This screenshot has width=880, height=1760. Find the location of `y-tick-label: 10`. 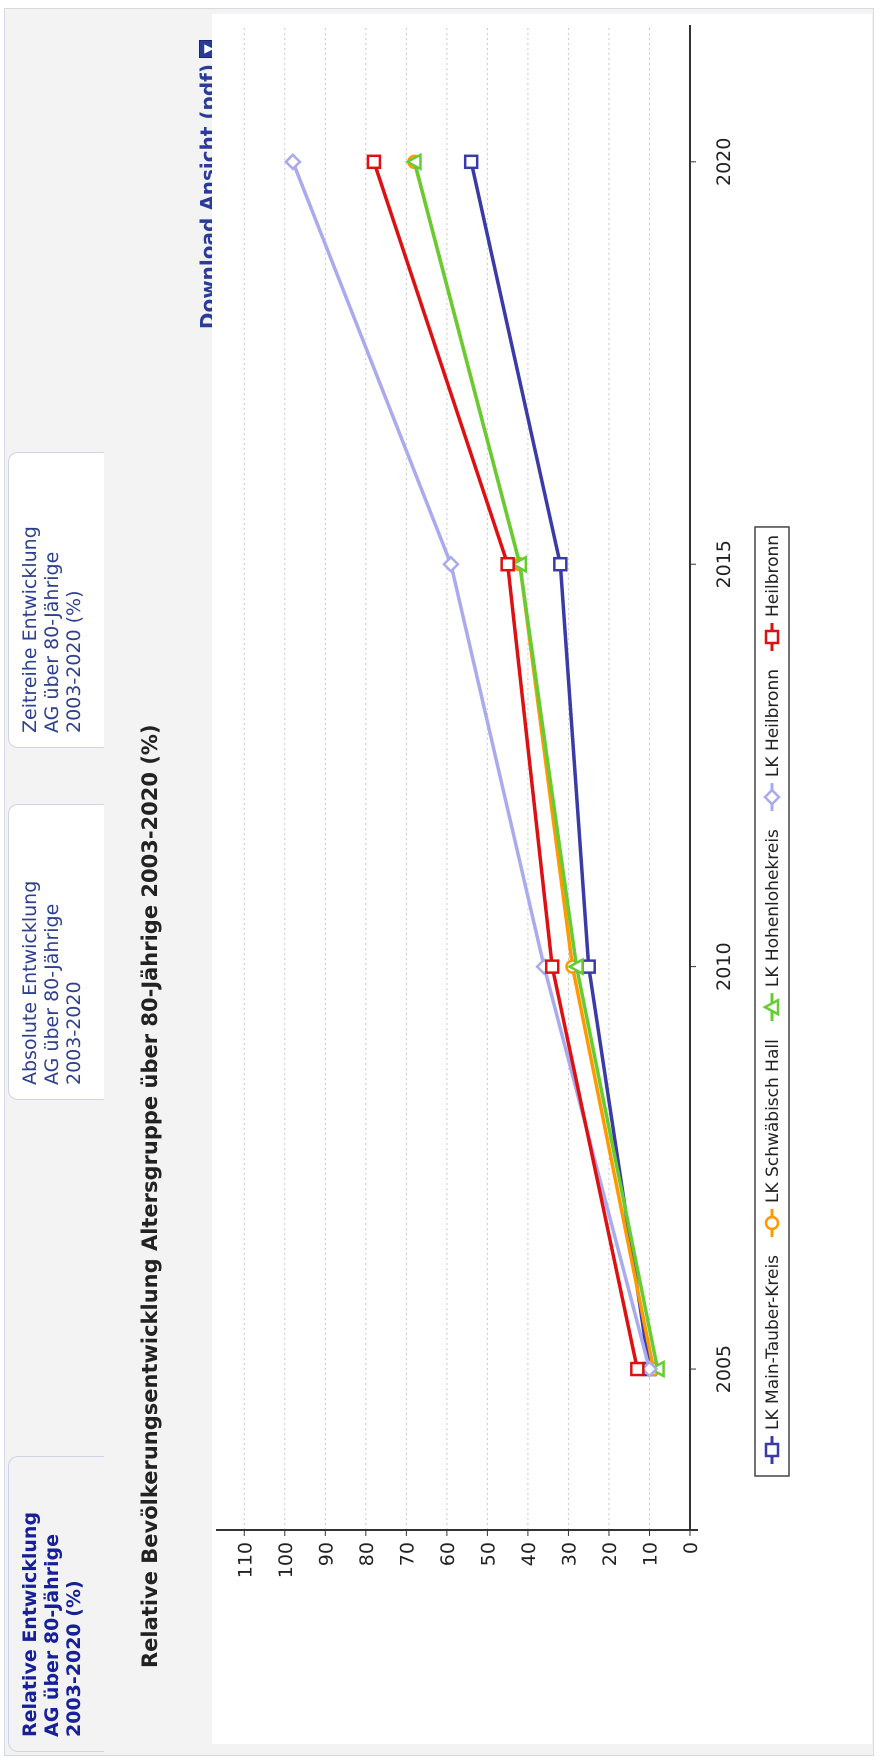

y-tick-label: 10 is located at coordinates (650, 1554).